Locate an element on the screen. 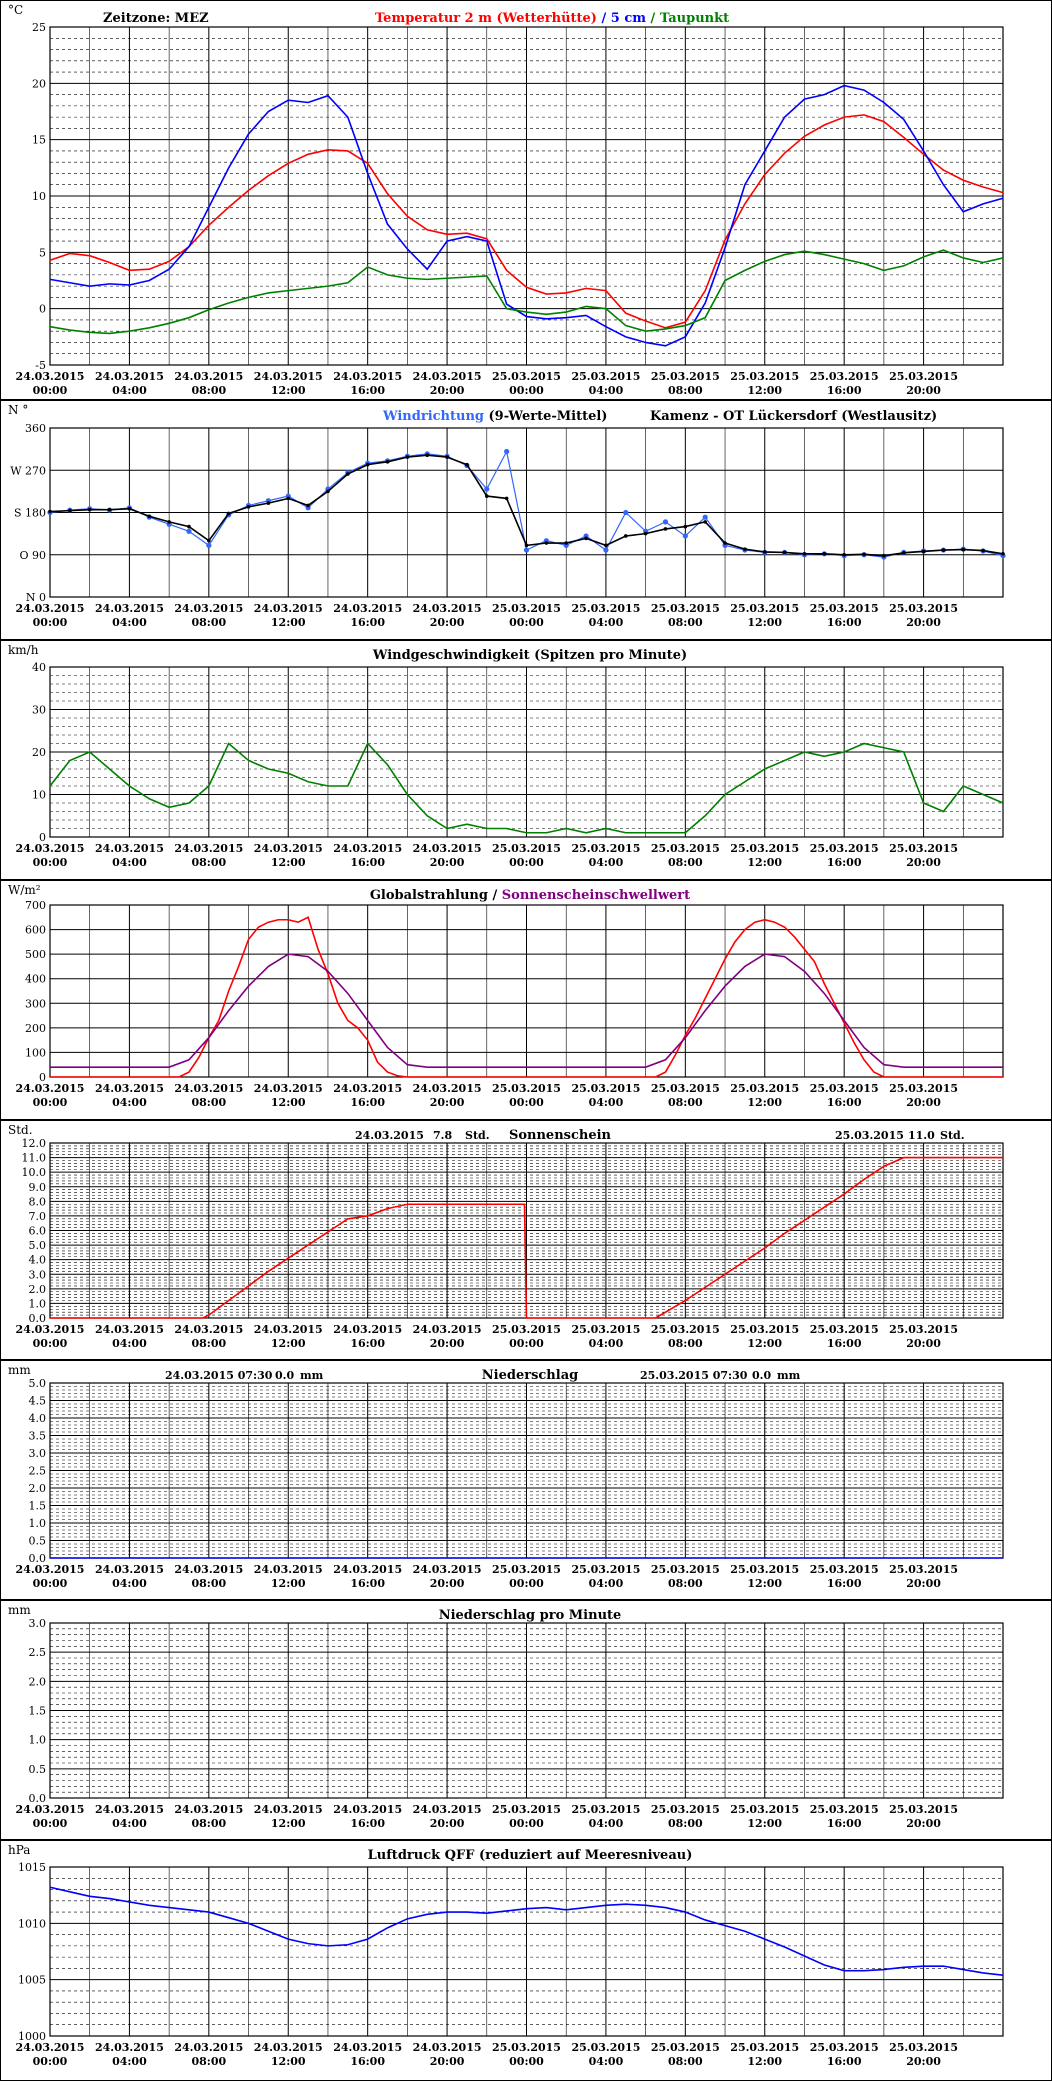 This screenshot has height=2086, width=1052. daily-total-annotation: Std. is located at coordinates (952, 1135).